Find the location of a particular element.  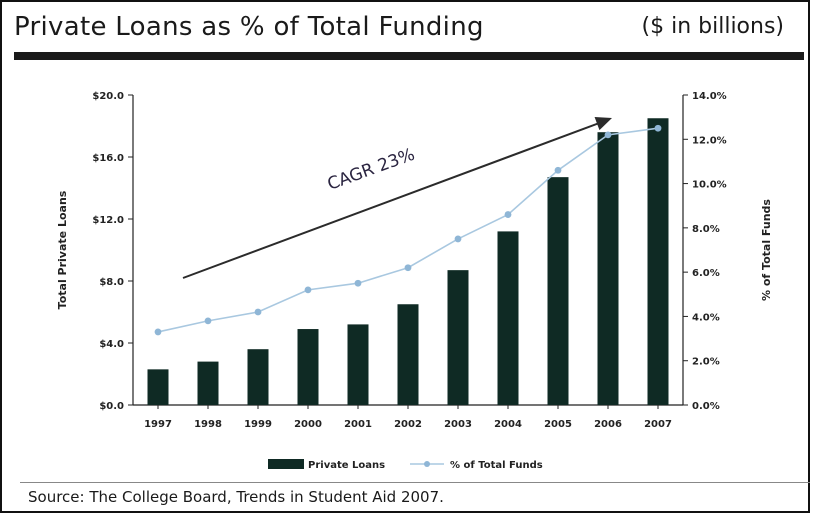

y-tick-label: $8.0 is located at coordinates (111, 282).